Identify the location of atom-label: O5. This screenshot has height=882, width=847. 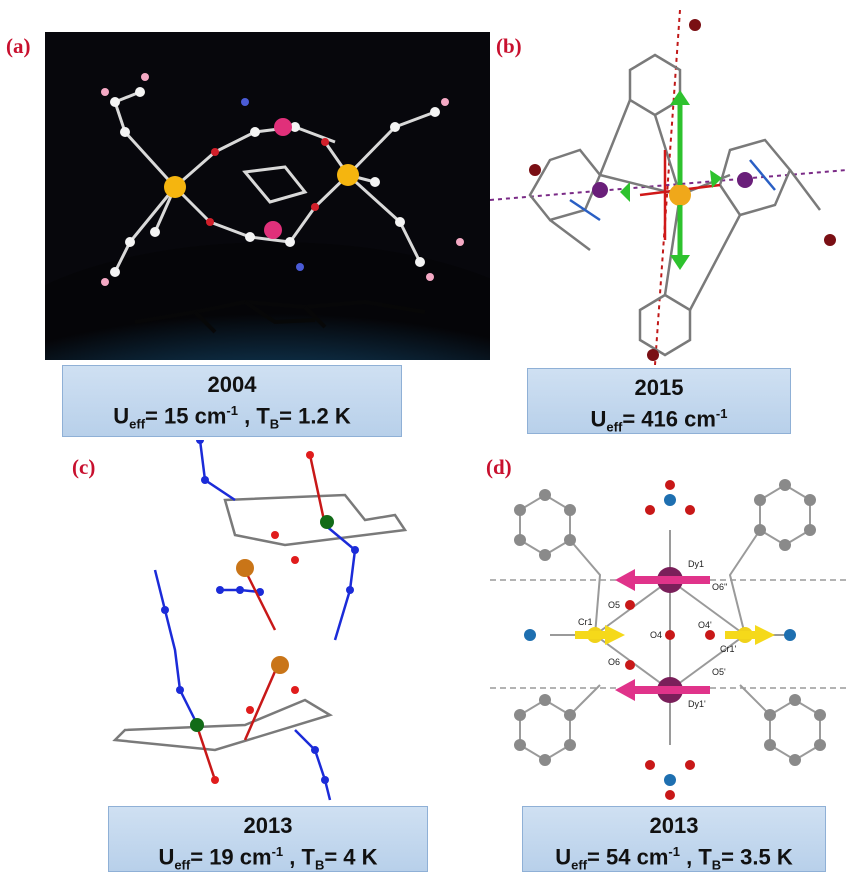
(614, 605).